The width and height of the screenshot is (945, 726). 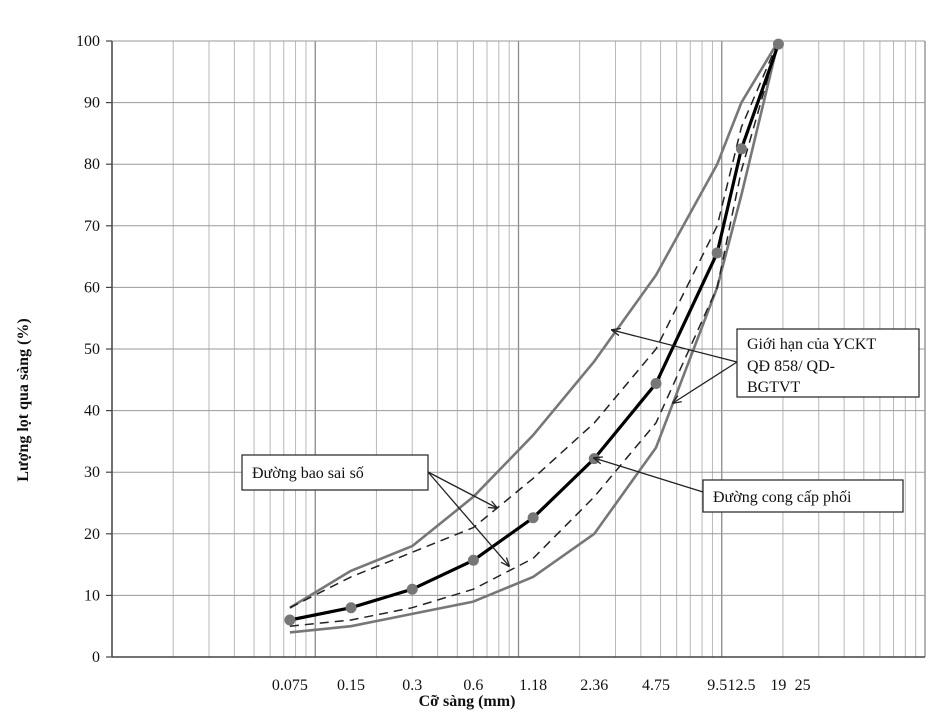 What do you see at coordinates (717, 685) in the screenshot?
I see `x-tick-label: 9.5` at bounding box center [717, 685].